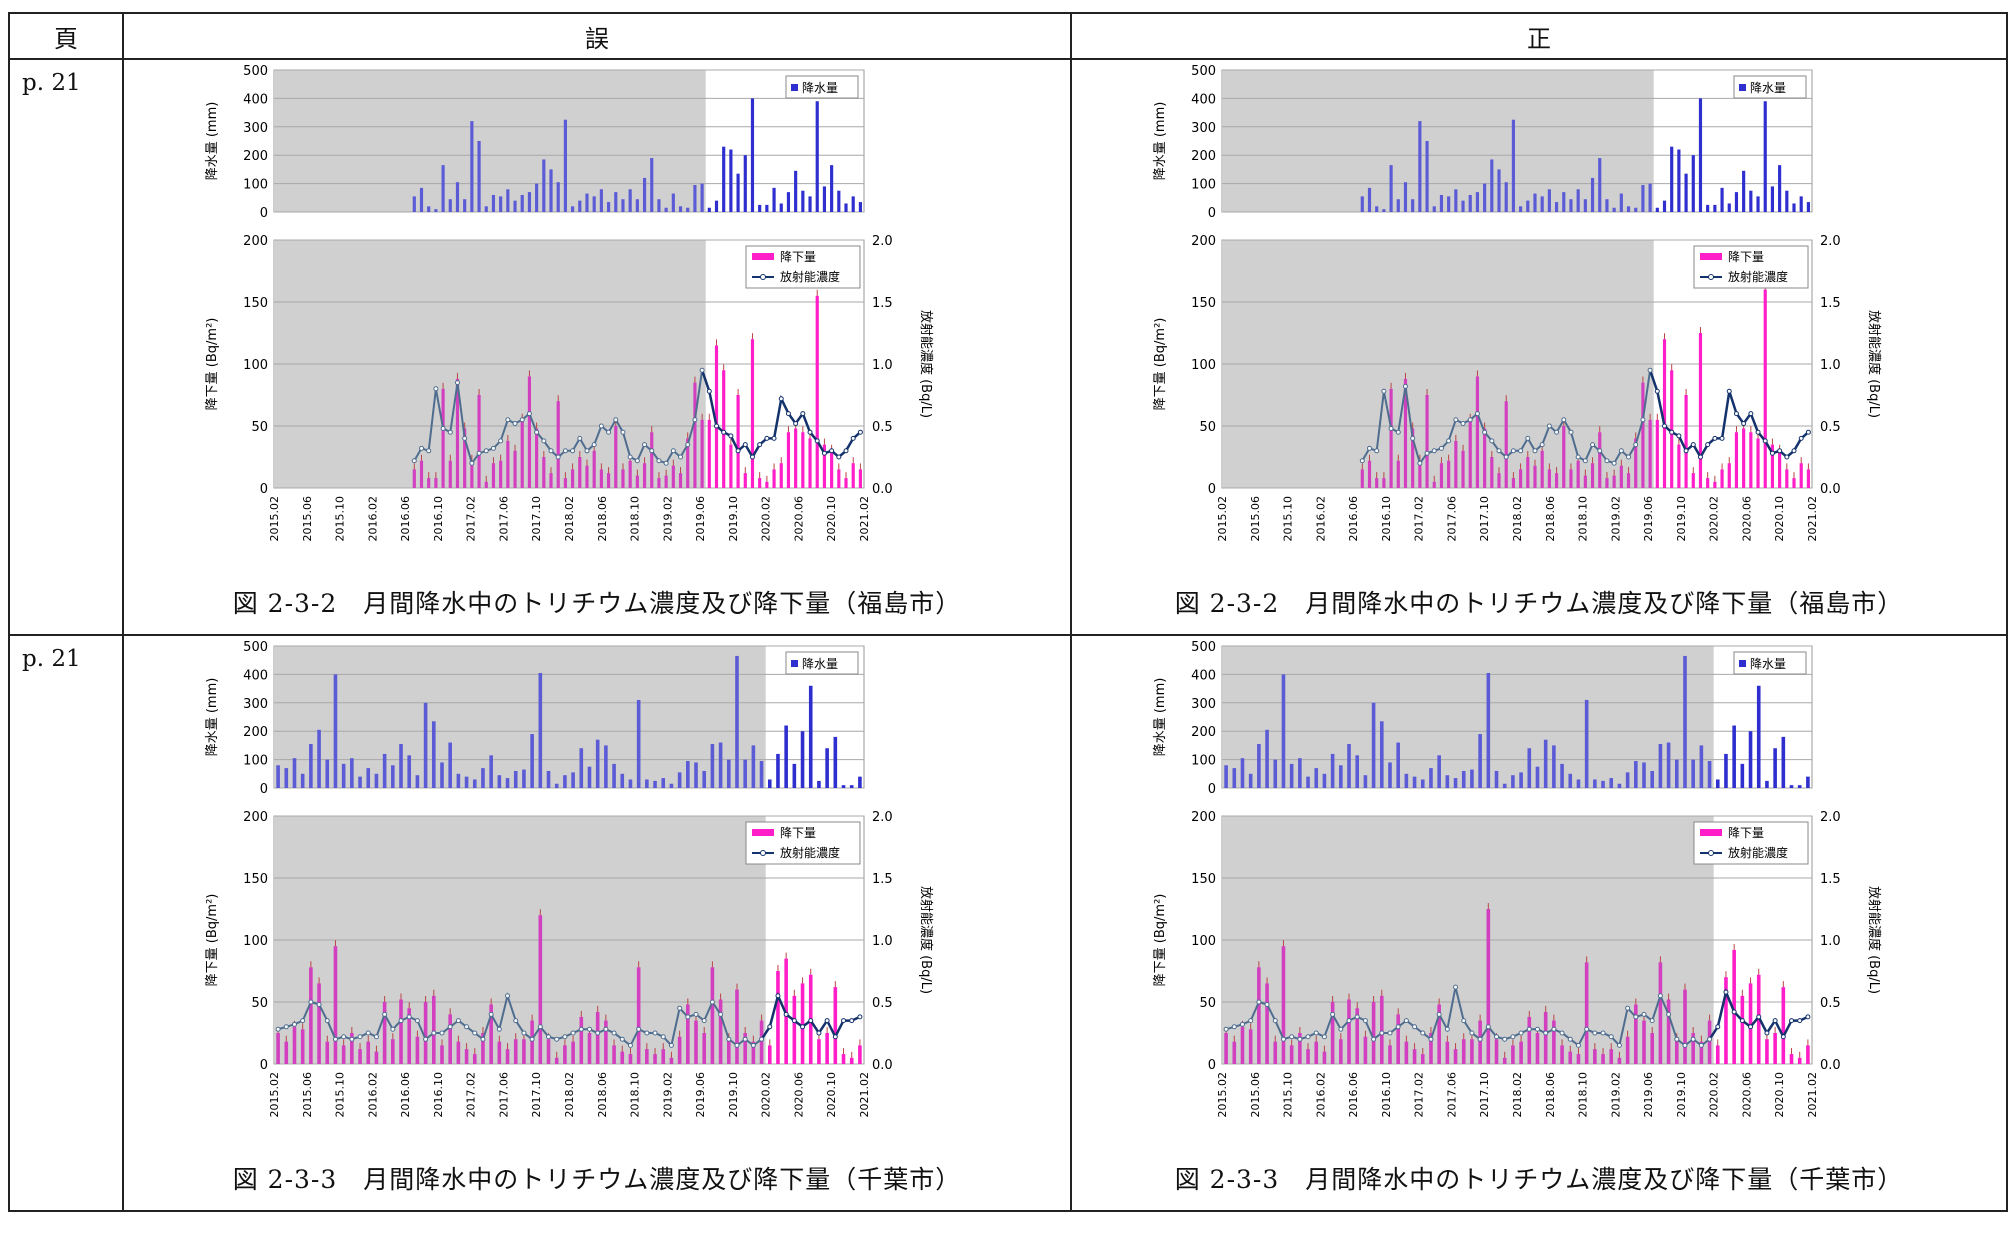 This screenshot has width=2013, height=1236. I want to click on x-tick-label: 2016.06, so click(1353, 1095).